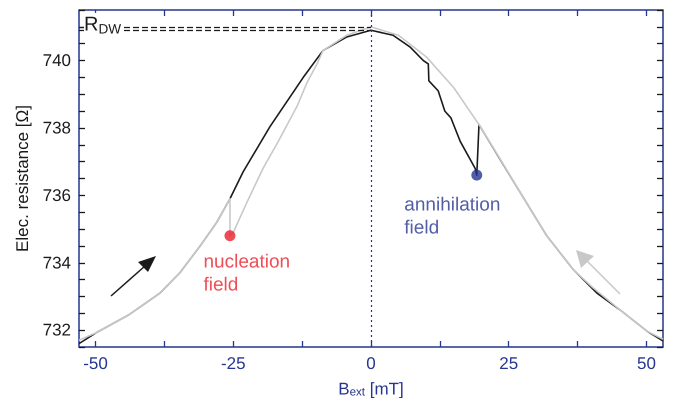 This screenshot has width=673, height=405. I want to click on x-tick-label: -50, so click(95, 363).